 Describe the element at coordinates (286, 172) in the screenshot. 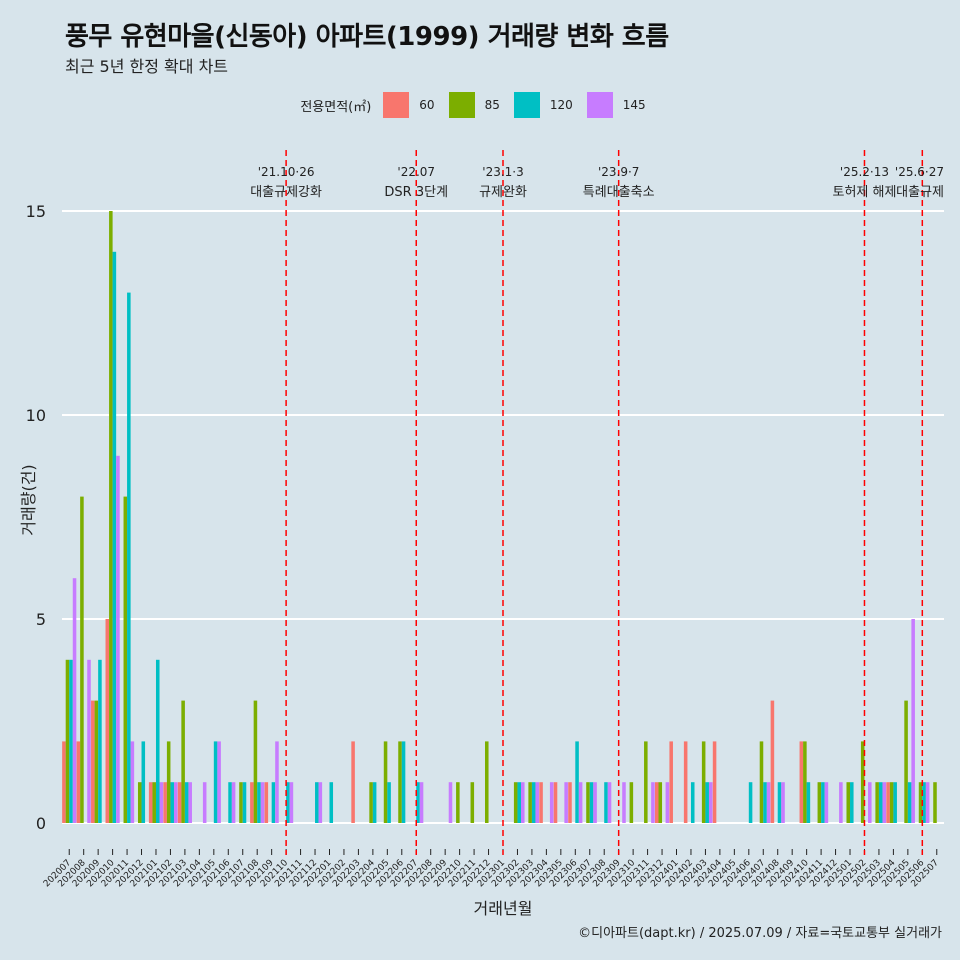

I see `event-date-0: '21.10·26` at that location.